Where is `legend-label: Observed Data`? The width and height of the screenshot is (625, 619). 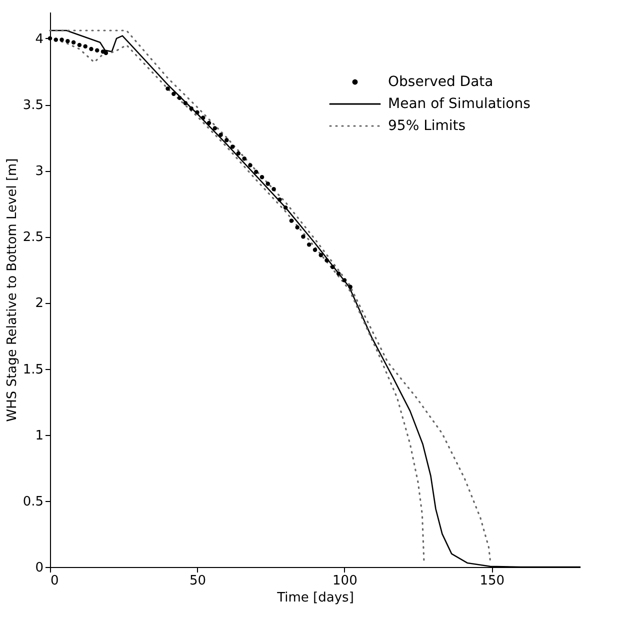
legend-label: Observed Data is located at coordinates (441, 82).